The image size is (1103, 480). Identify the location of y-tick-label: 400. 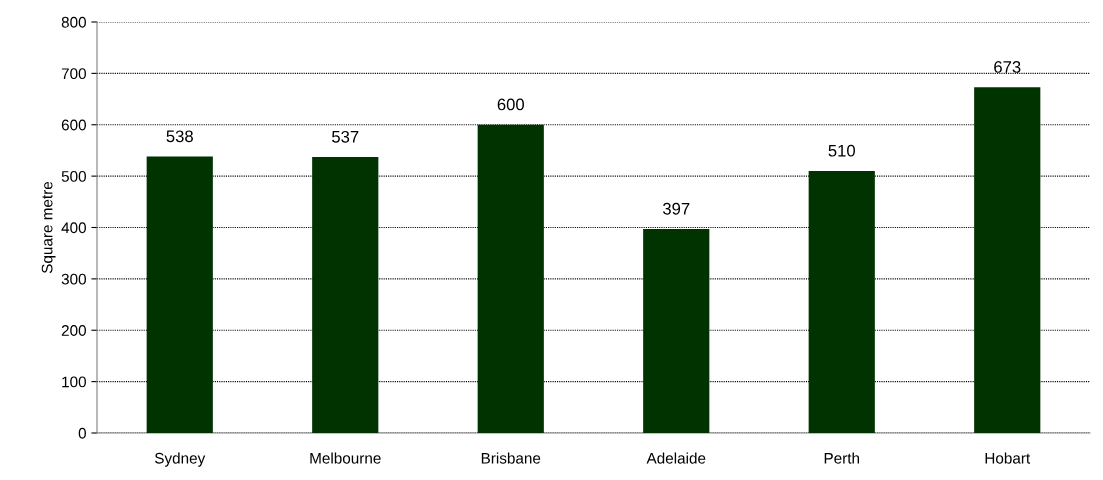
(73, 228).